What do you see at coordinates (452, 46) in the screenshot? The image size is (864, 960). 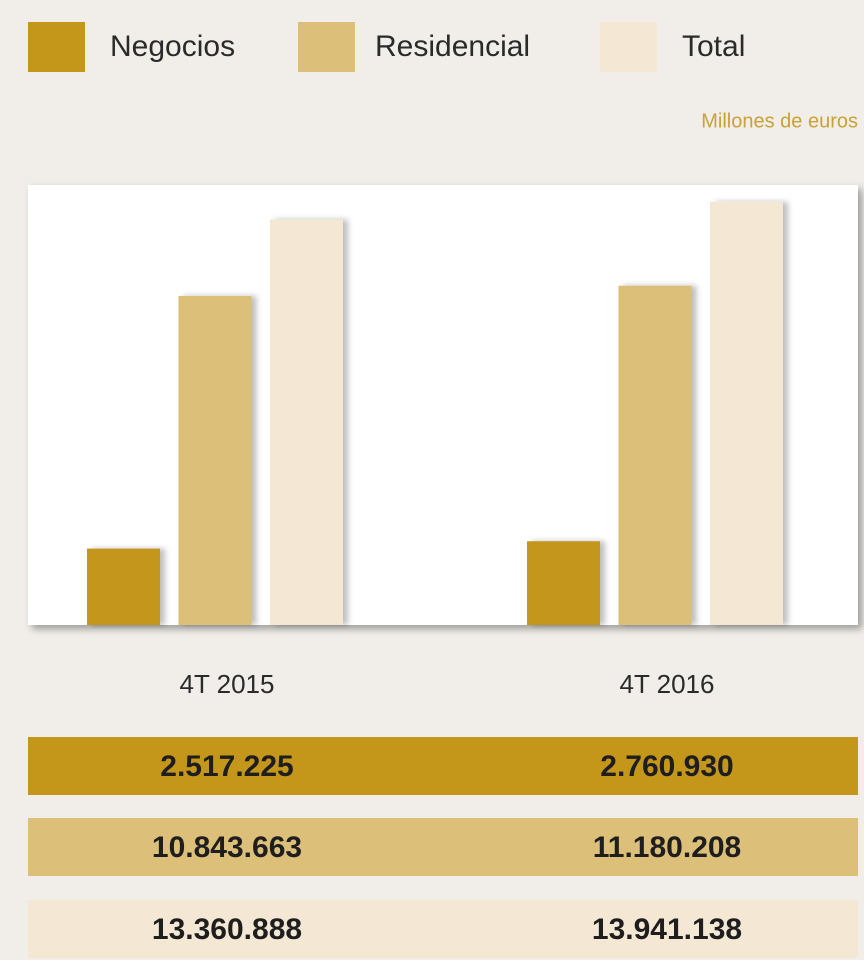 I see `legend-label: Residencial` at bounding box center [452, 46].